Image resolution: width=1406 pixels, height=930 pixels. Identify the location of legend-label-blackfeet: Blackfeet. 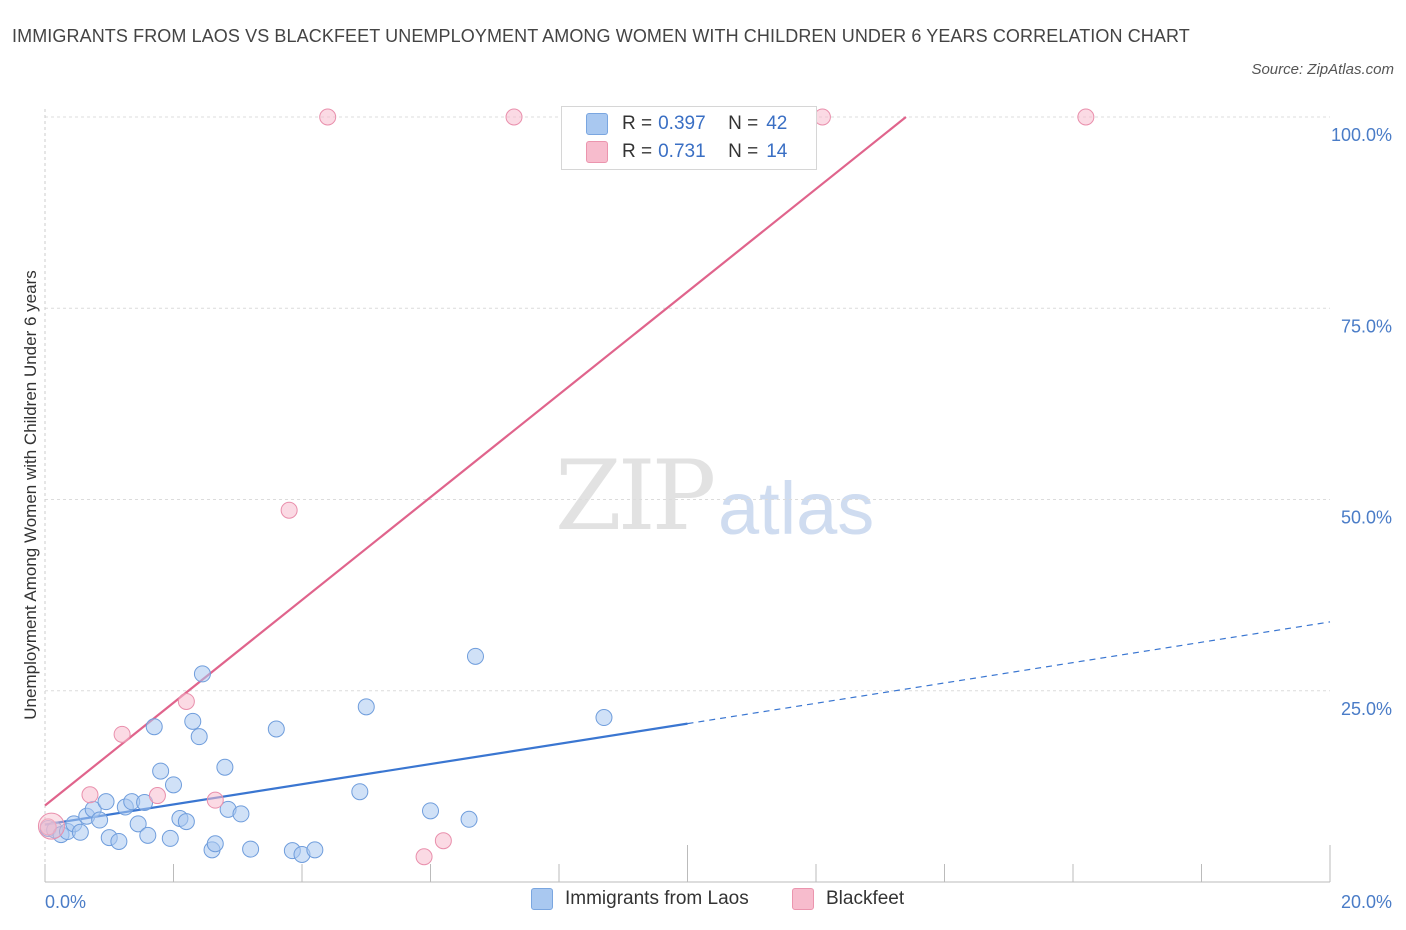
(865, 898).